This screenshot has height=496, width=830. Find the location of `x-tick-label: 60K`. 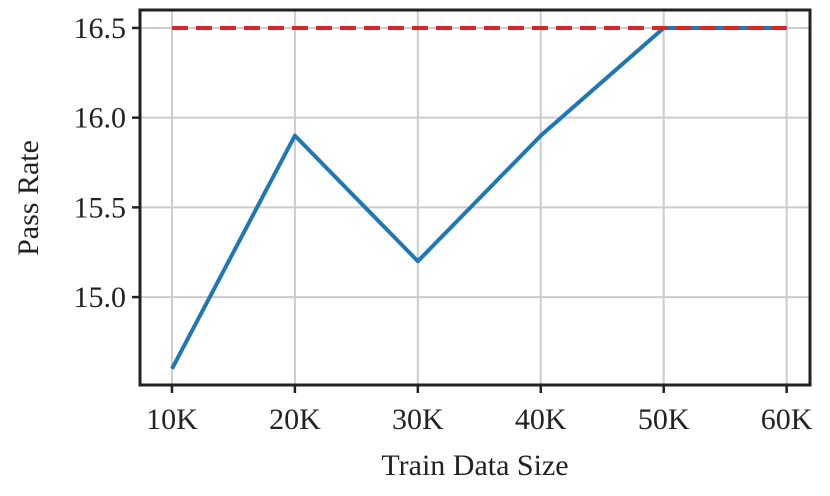

x-tick-label: 60K is located at coordinates (787, 419).